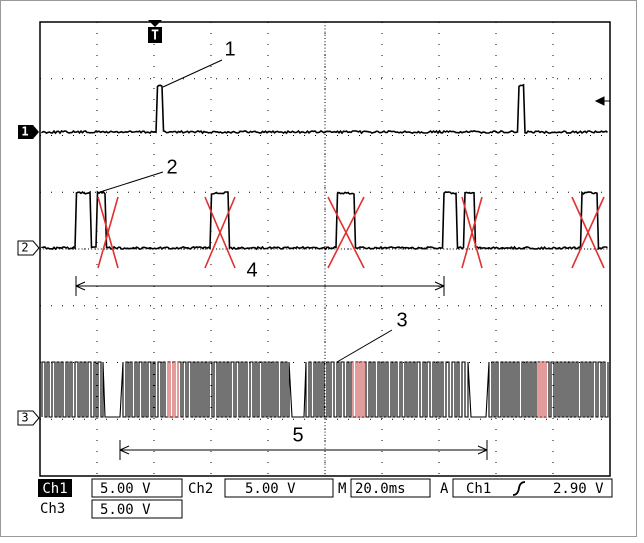  I want to click on ch1-marker-label: 1, so click(24, 132).